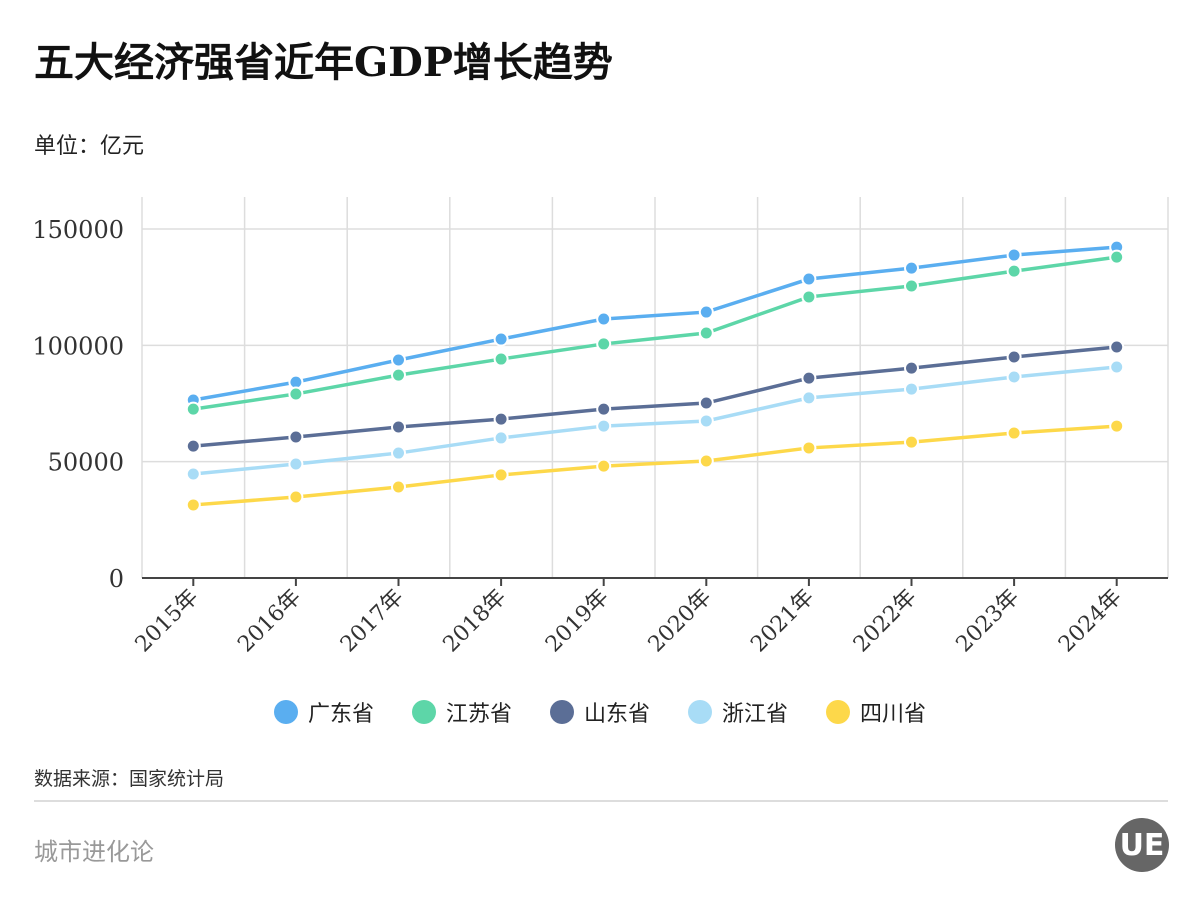  Describe the element at coordinates (478, 714) in the screenshot. I see `legend-label: 江苏省` at that location.